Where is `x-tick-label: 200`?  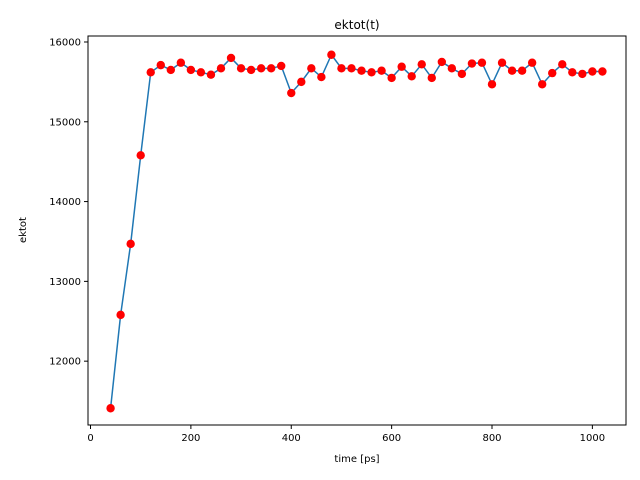 x-tick-label: 200 is located at coordinates (190, 438).